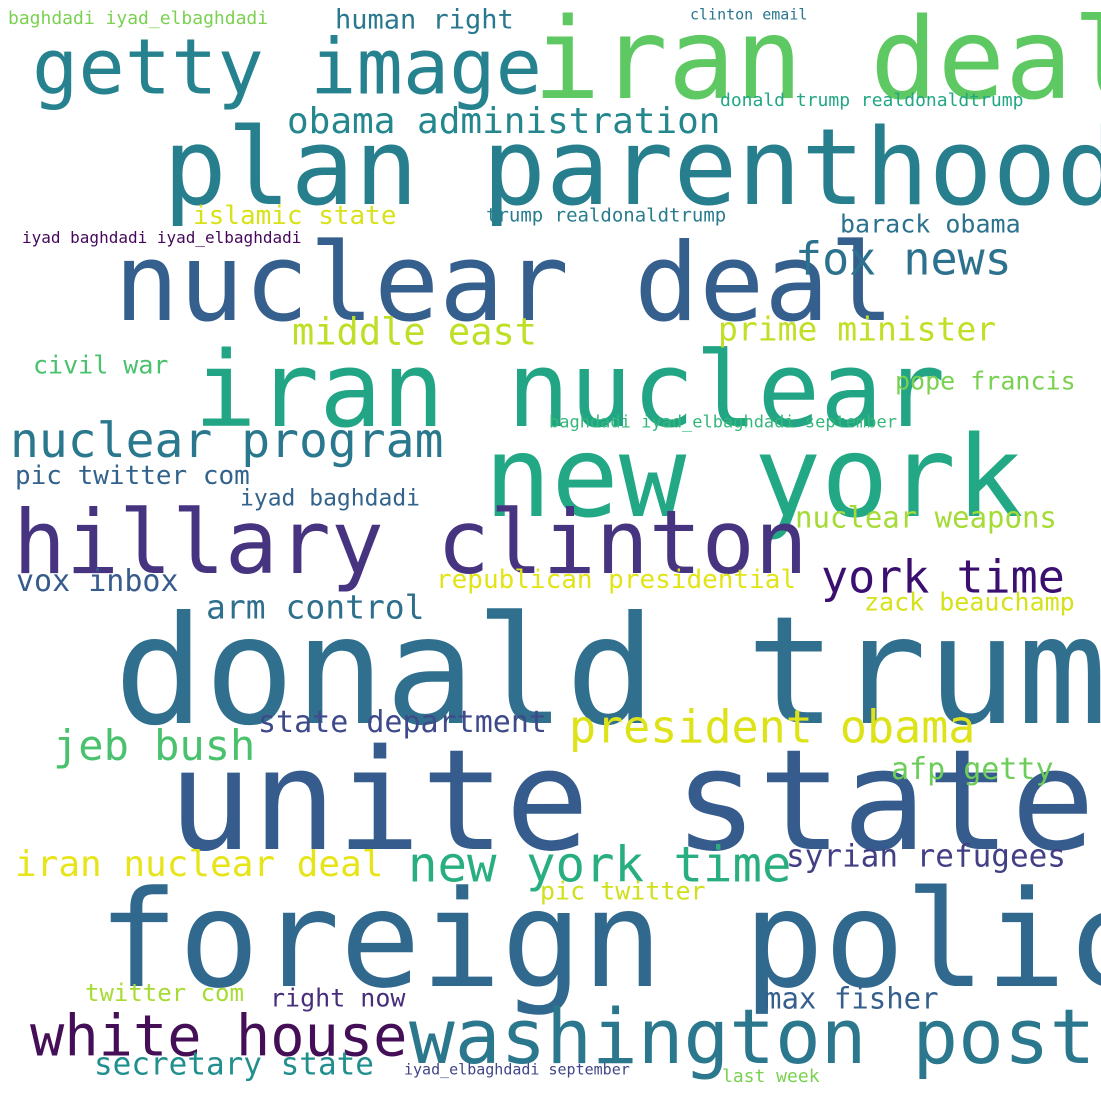 This screenshot has height=1101, width=1101. What do you see at coordinates (227, 441) in the screenshot?
I see `word-nuclear-program: nuclear program` at bounding box center [227, 441].